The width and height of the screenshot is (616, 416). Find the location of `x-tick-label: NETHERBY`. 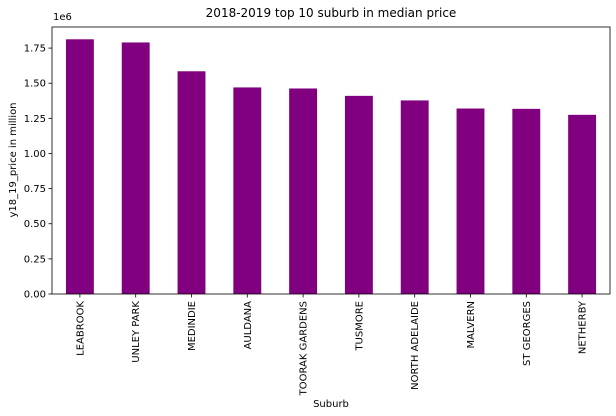

x-tick-label: NETHERBY is located at coordinates (583, 327).